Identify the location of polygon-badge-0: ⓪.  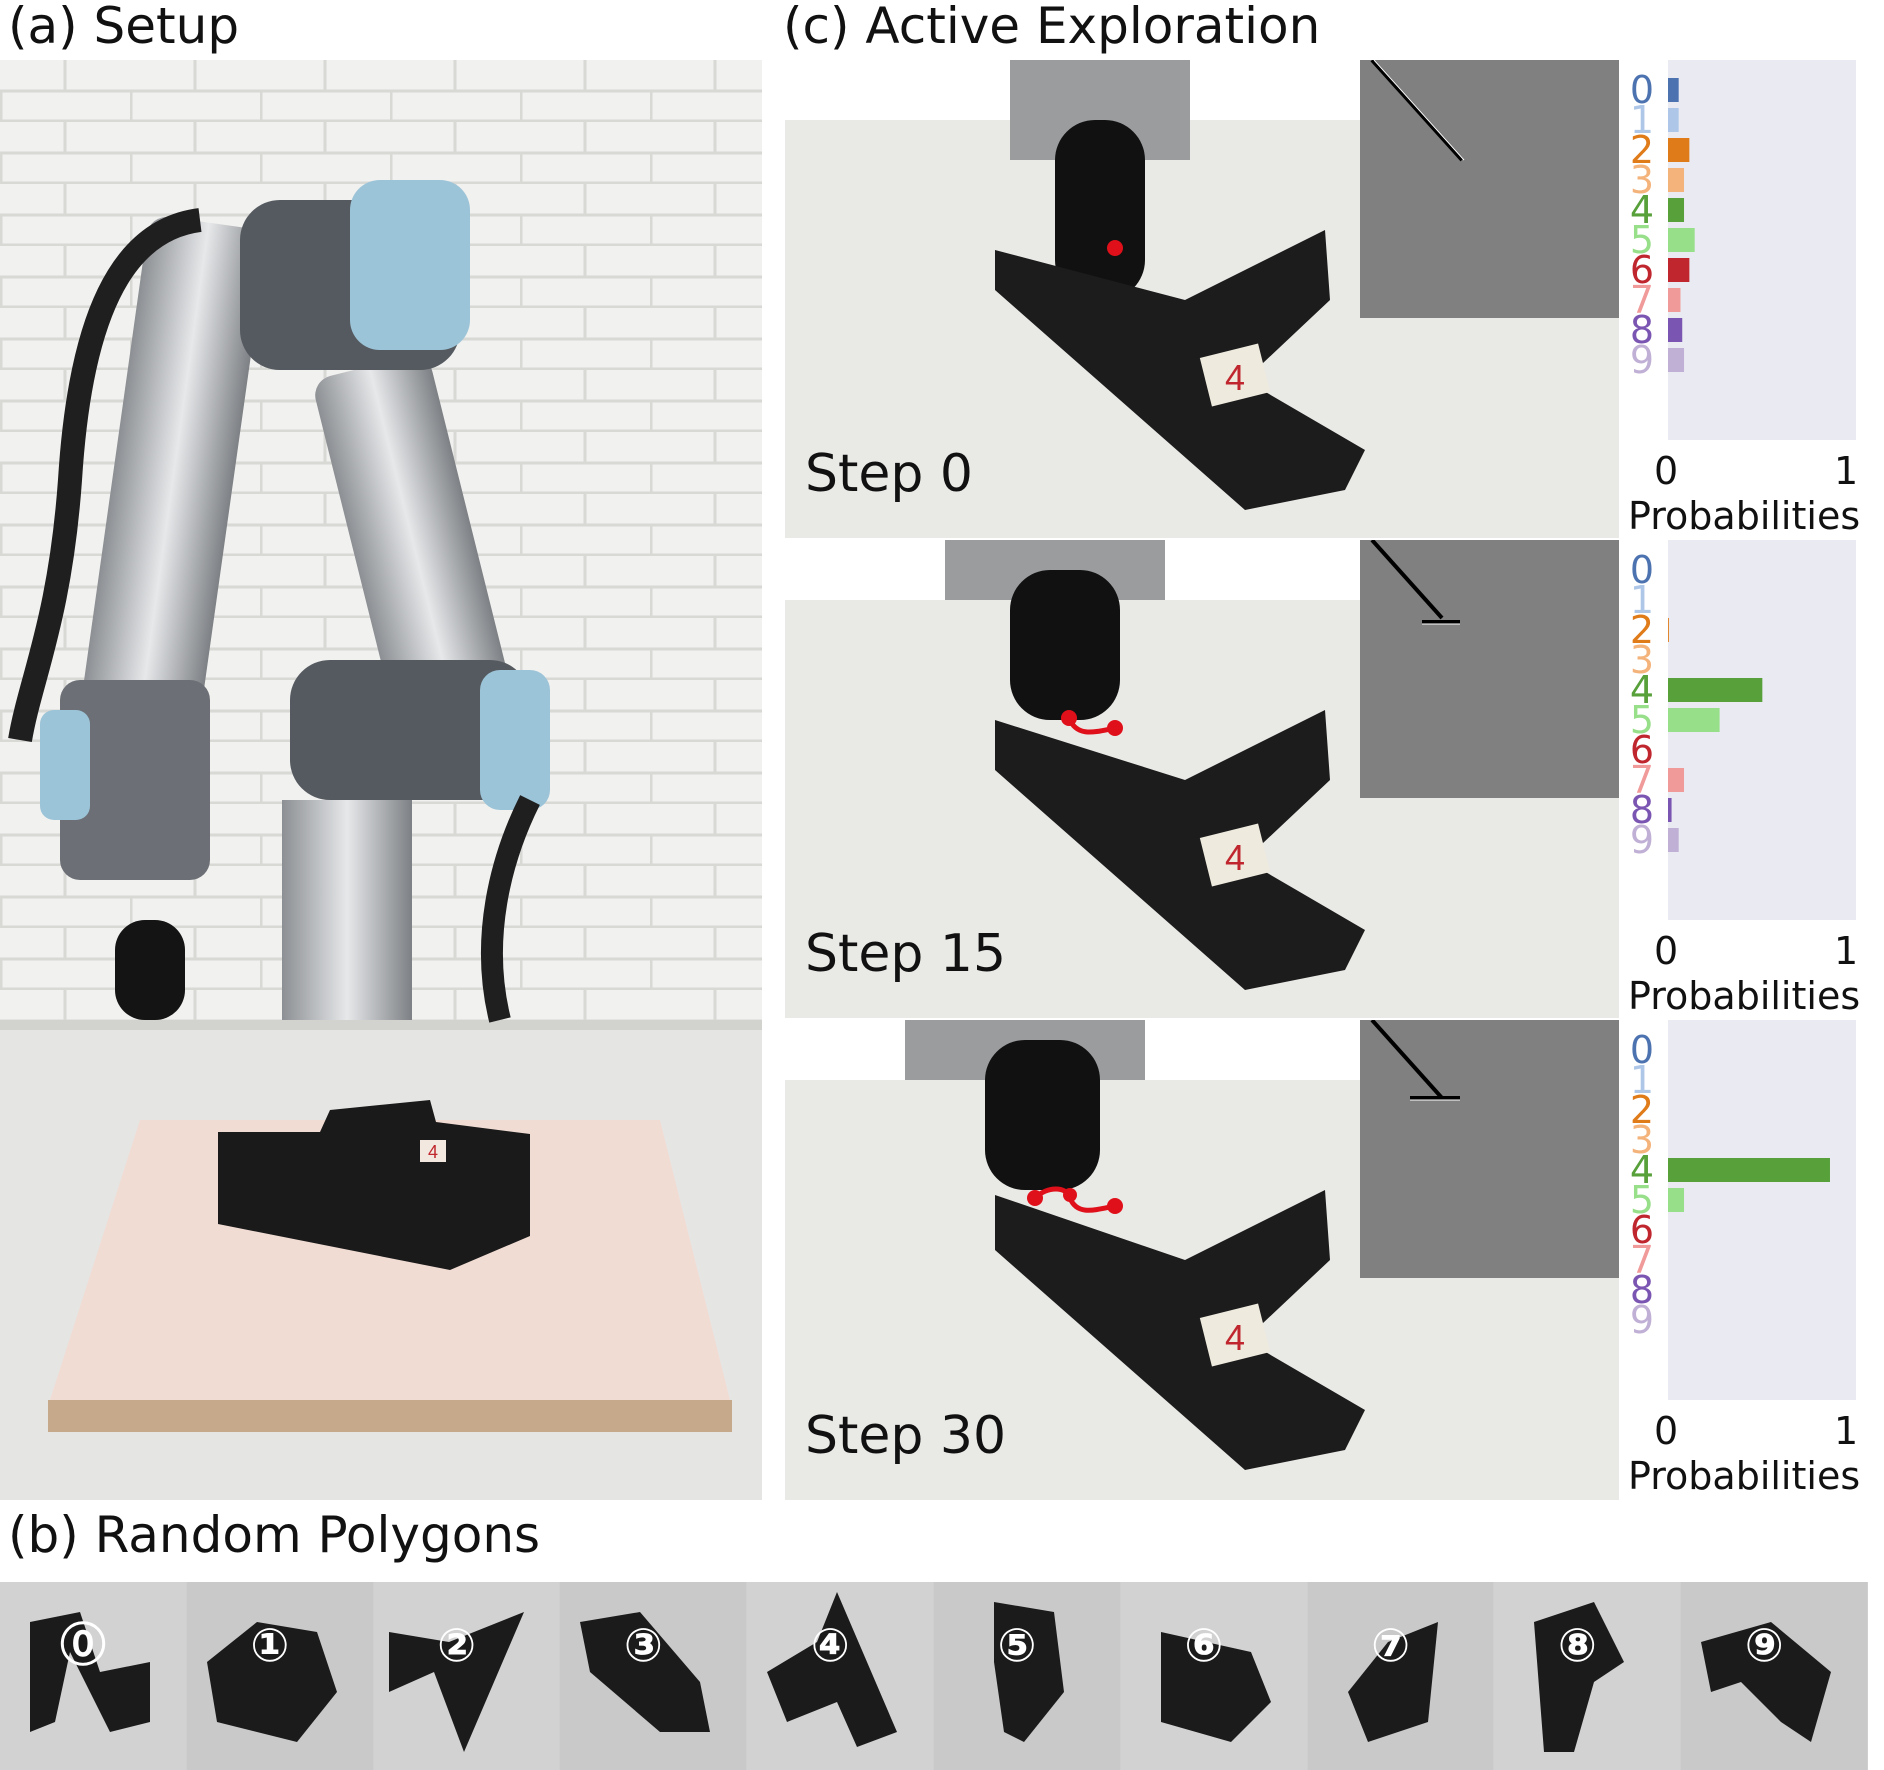
(83, 1645).